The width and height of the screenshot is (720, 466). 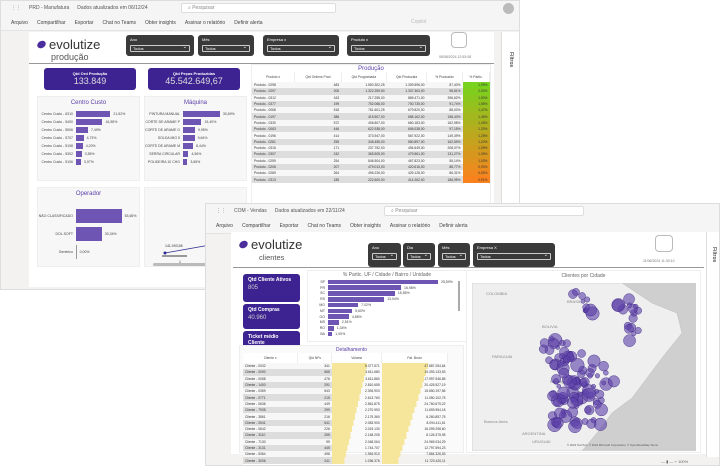 What do you see at coordinates (315, 358) in the screenshot?
I see `column-header: Qtd NFs` at bounding box center [315, 358].